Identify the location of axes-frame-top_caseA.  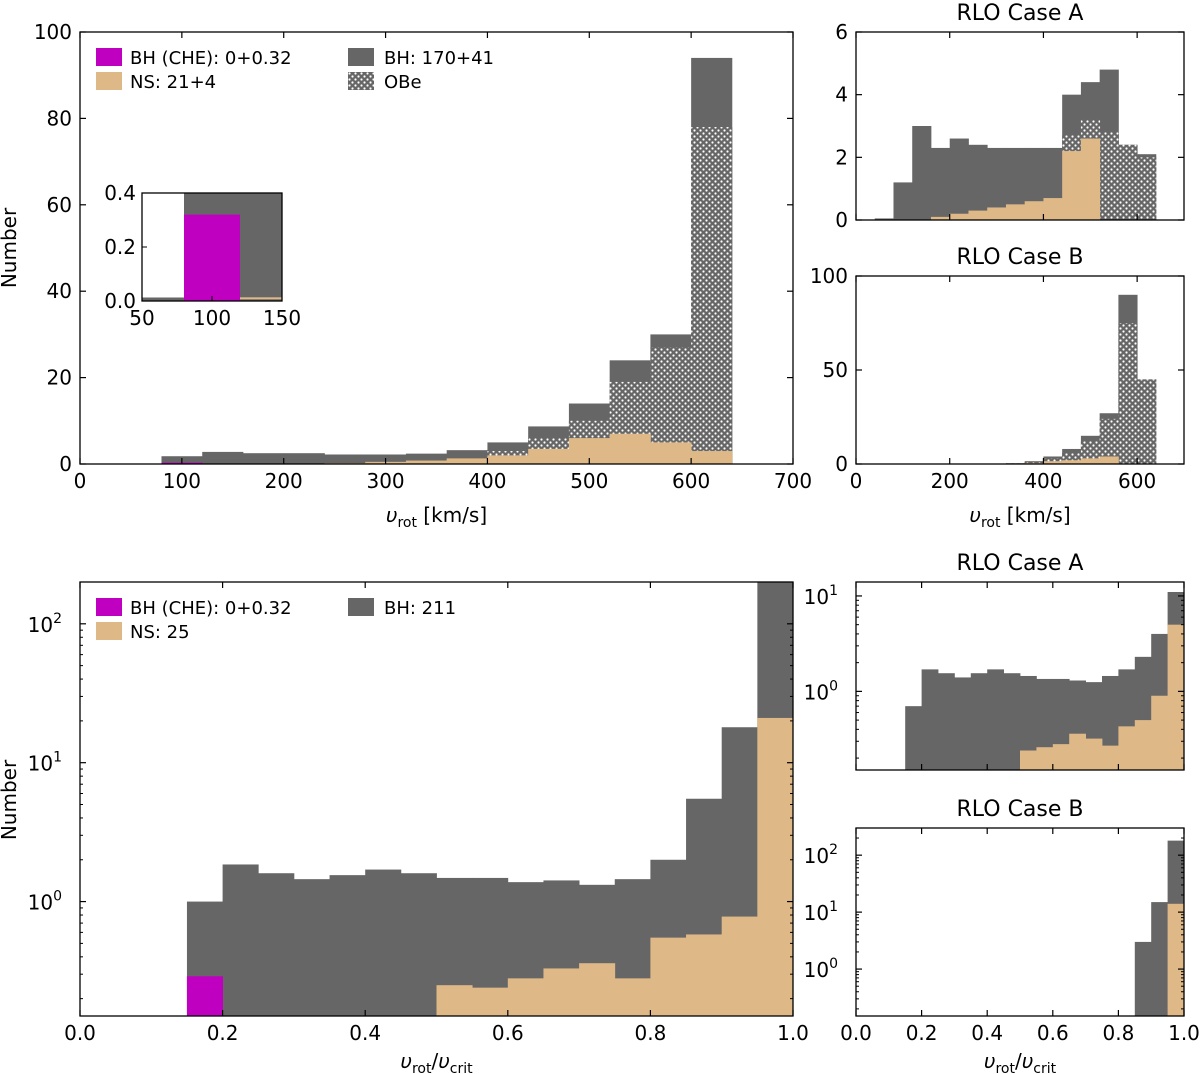
(1020, 126).